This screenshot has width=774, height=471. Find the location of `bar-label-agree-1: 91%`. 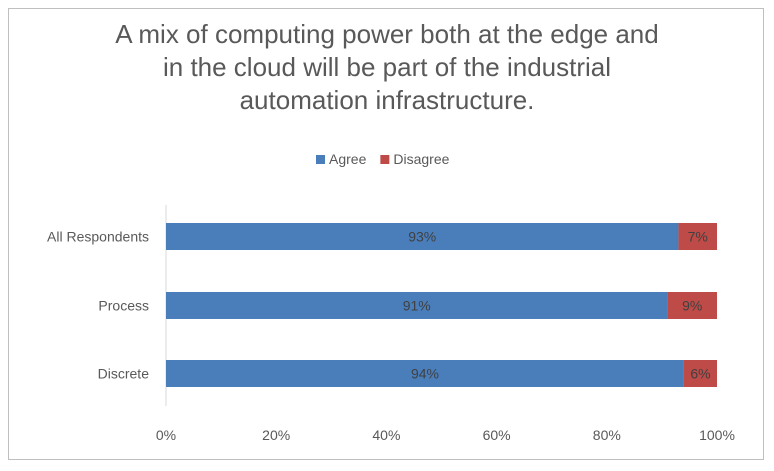

bar-label-agree-1: 91% is located at coordinates (417, 306).